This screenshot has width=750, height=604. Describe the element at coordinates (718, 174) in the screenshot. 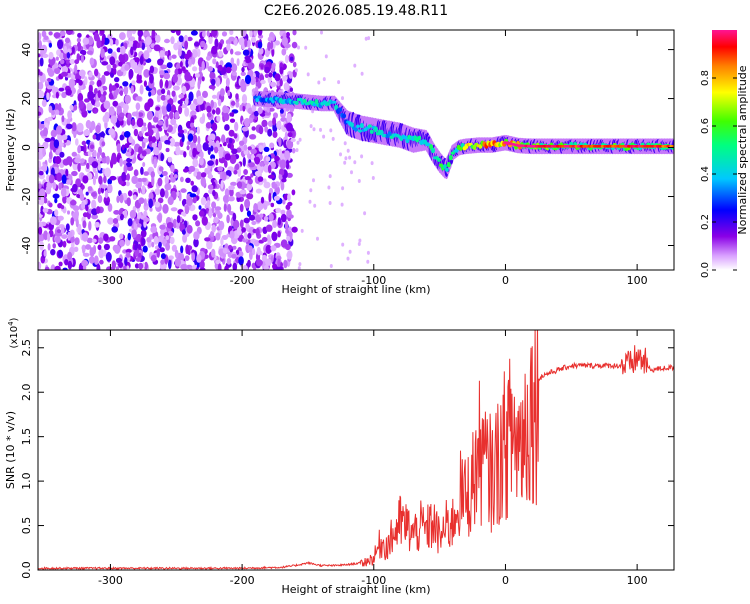

I see `colorbar-ticks: 0.0 0.2 0.4 0.6 0.8` at that location.